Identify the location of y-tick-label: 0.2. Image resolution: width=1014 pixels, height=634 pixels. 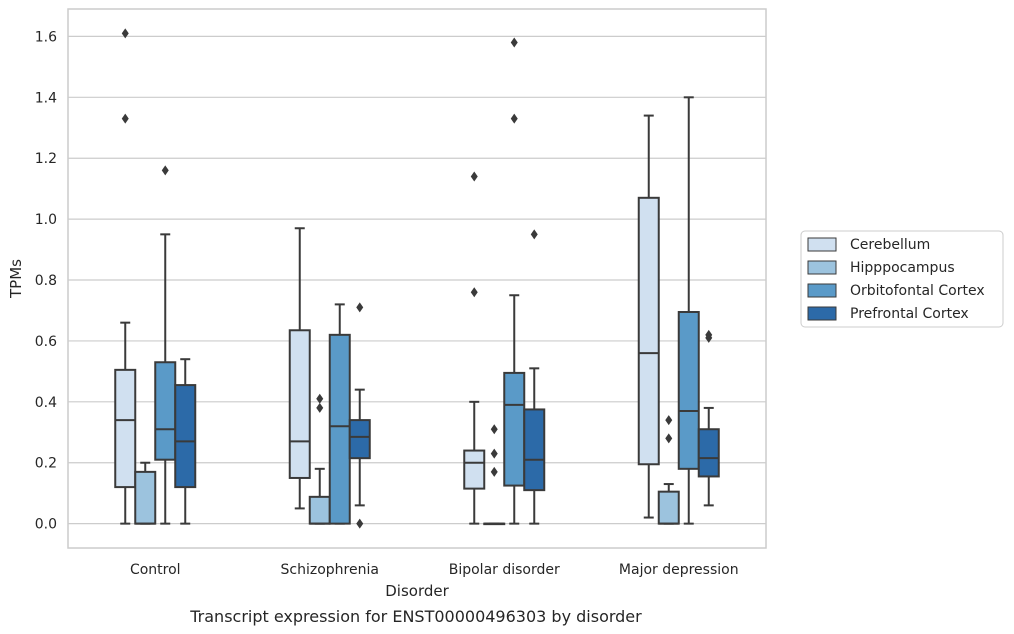
(46, 464).